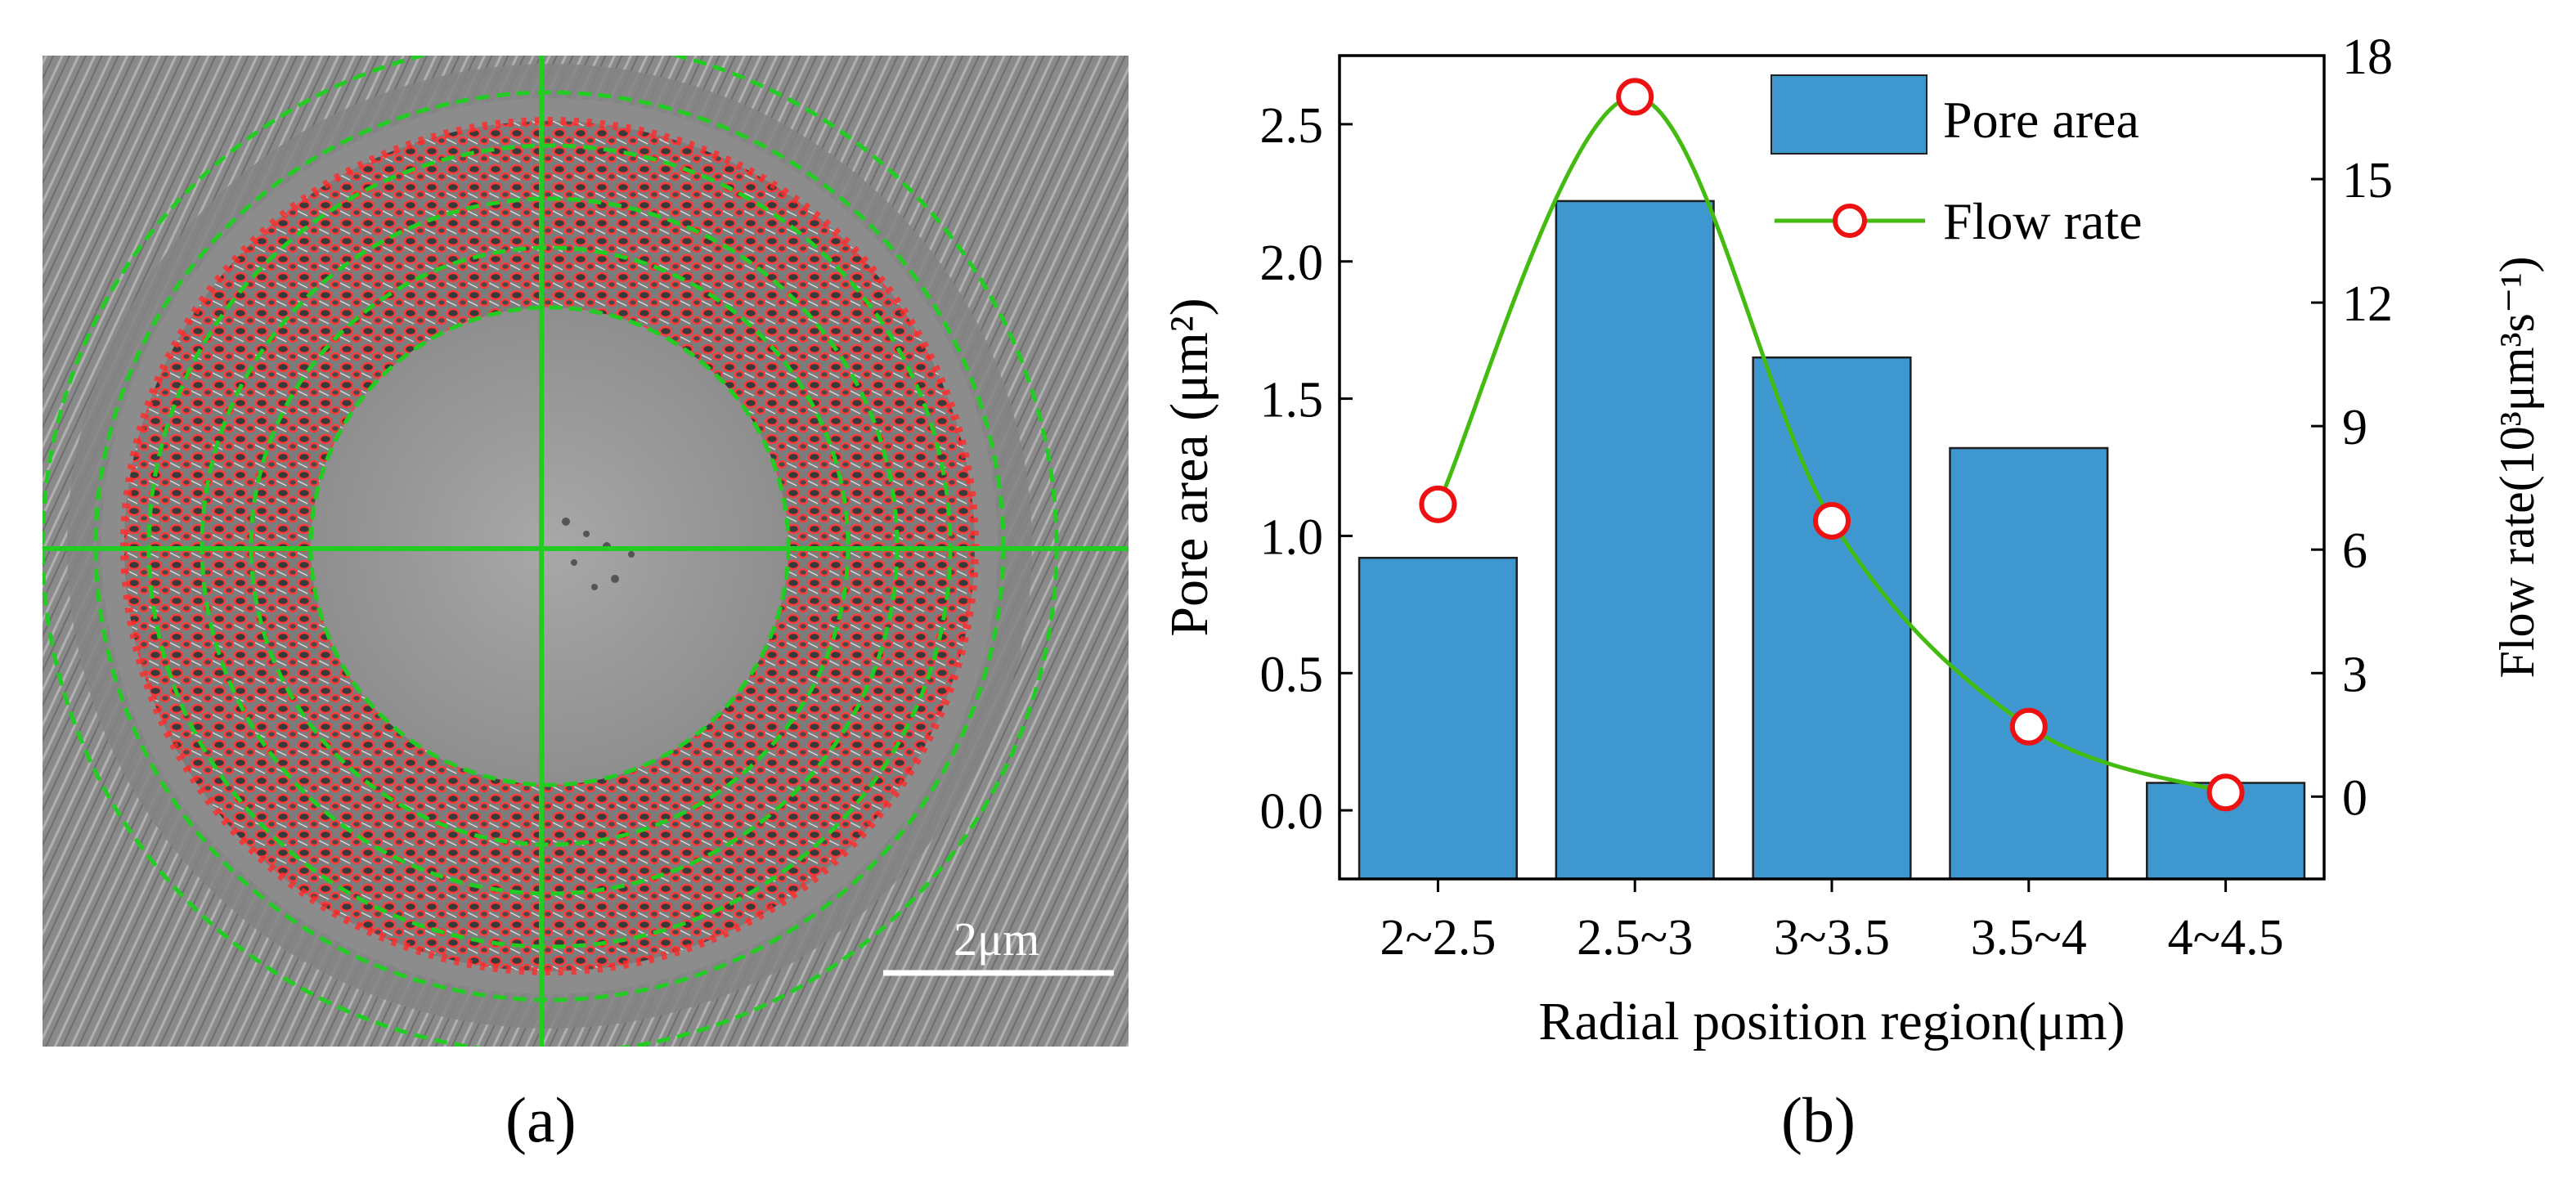 The width and height of the screenshot is (2576, 1197). I want to click on panel-b-caption: (b), so click(1819, 1119).